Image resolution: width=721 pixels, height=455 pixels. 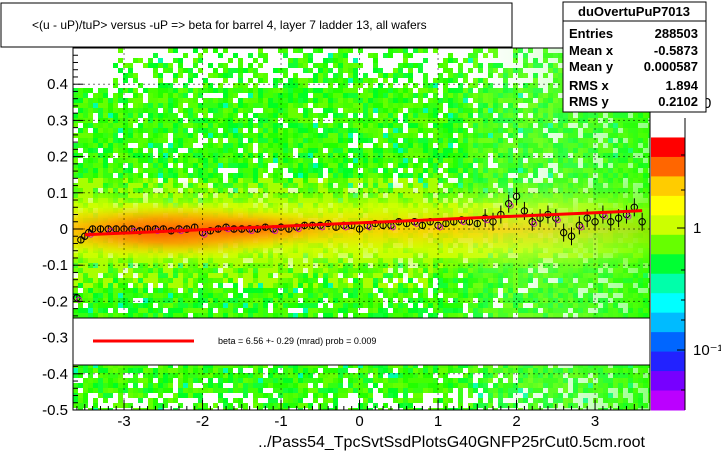 What do you see at coordinates (57, 84) in the screenshot?
I see `y-tick-label: 0.4` at bounding box center [57, 84].